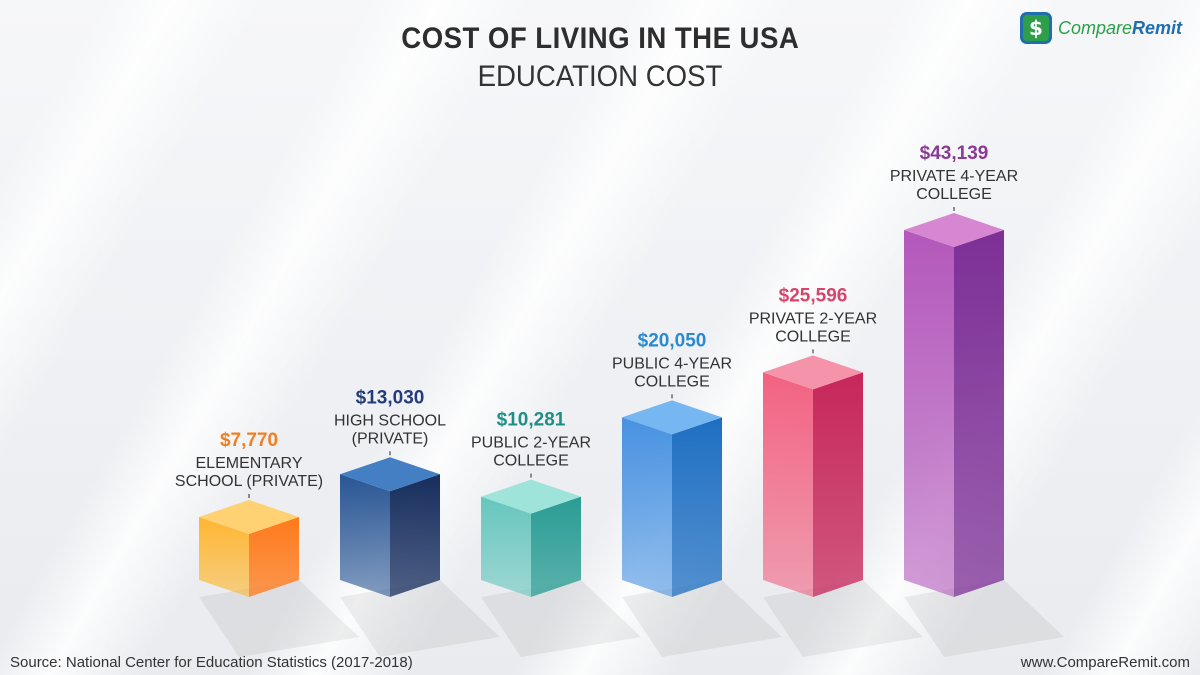  What do you see at coordinates (531, 443) in the screenshot?
I see `category-label-3-1: PUBLIC 2-YEAR` at bounding box center [531, 443].